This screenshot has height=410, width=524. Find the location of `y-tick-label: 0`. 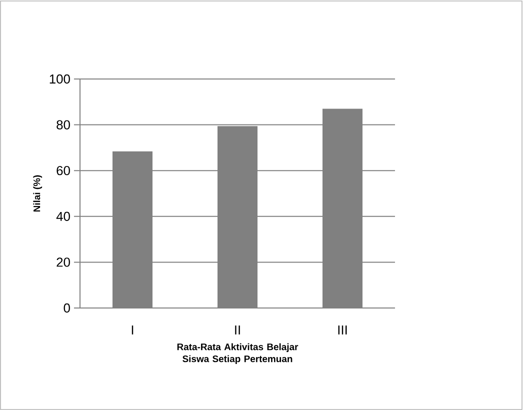

y-tick-label: 0 is located at coordinates (67, 308).